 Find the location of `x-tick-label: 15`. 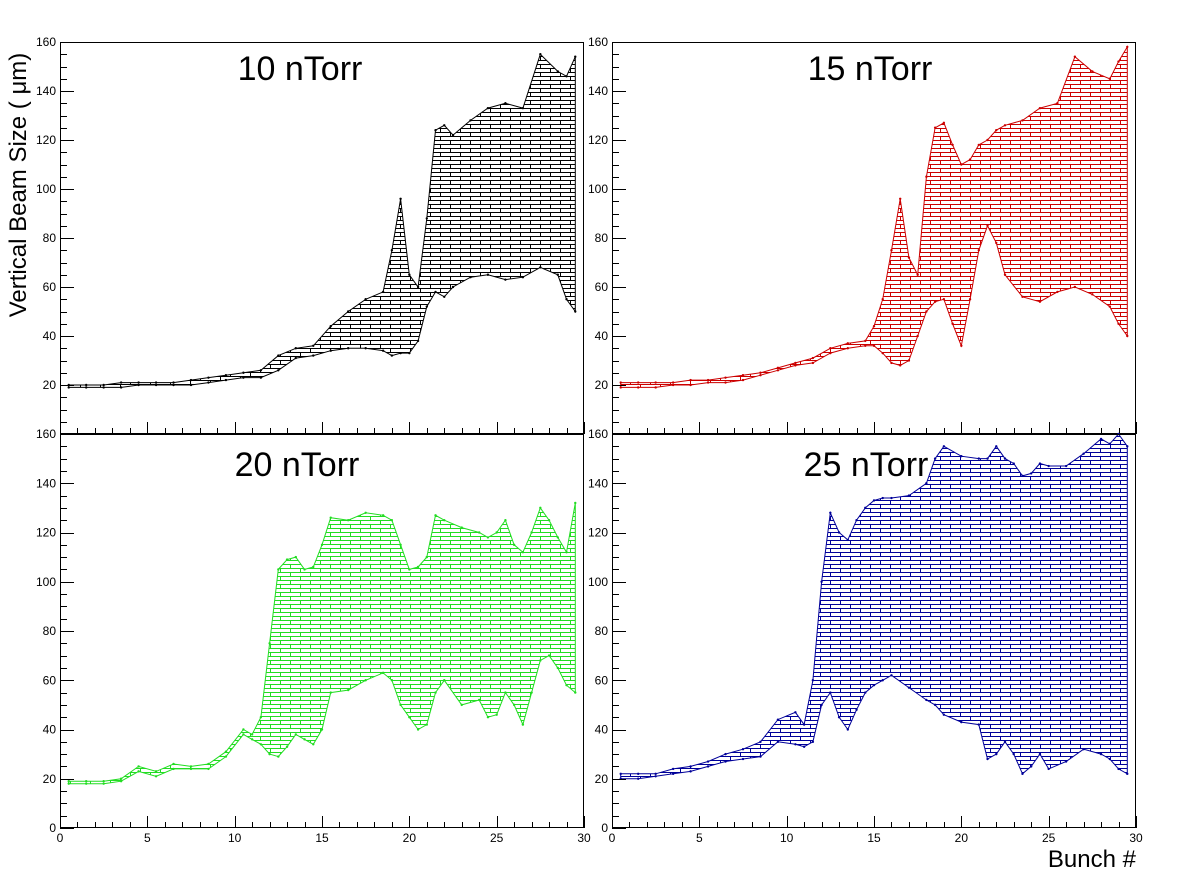

x-tick-label: 15 is located at coordinates (322, 838).